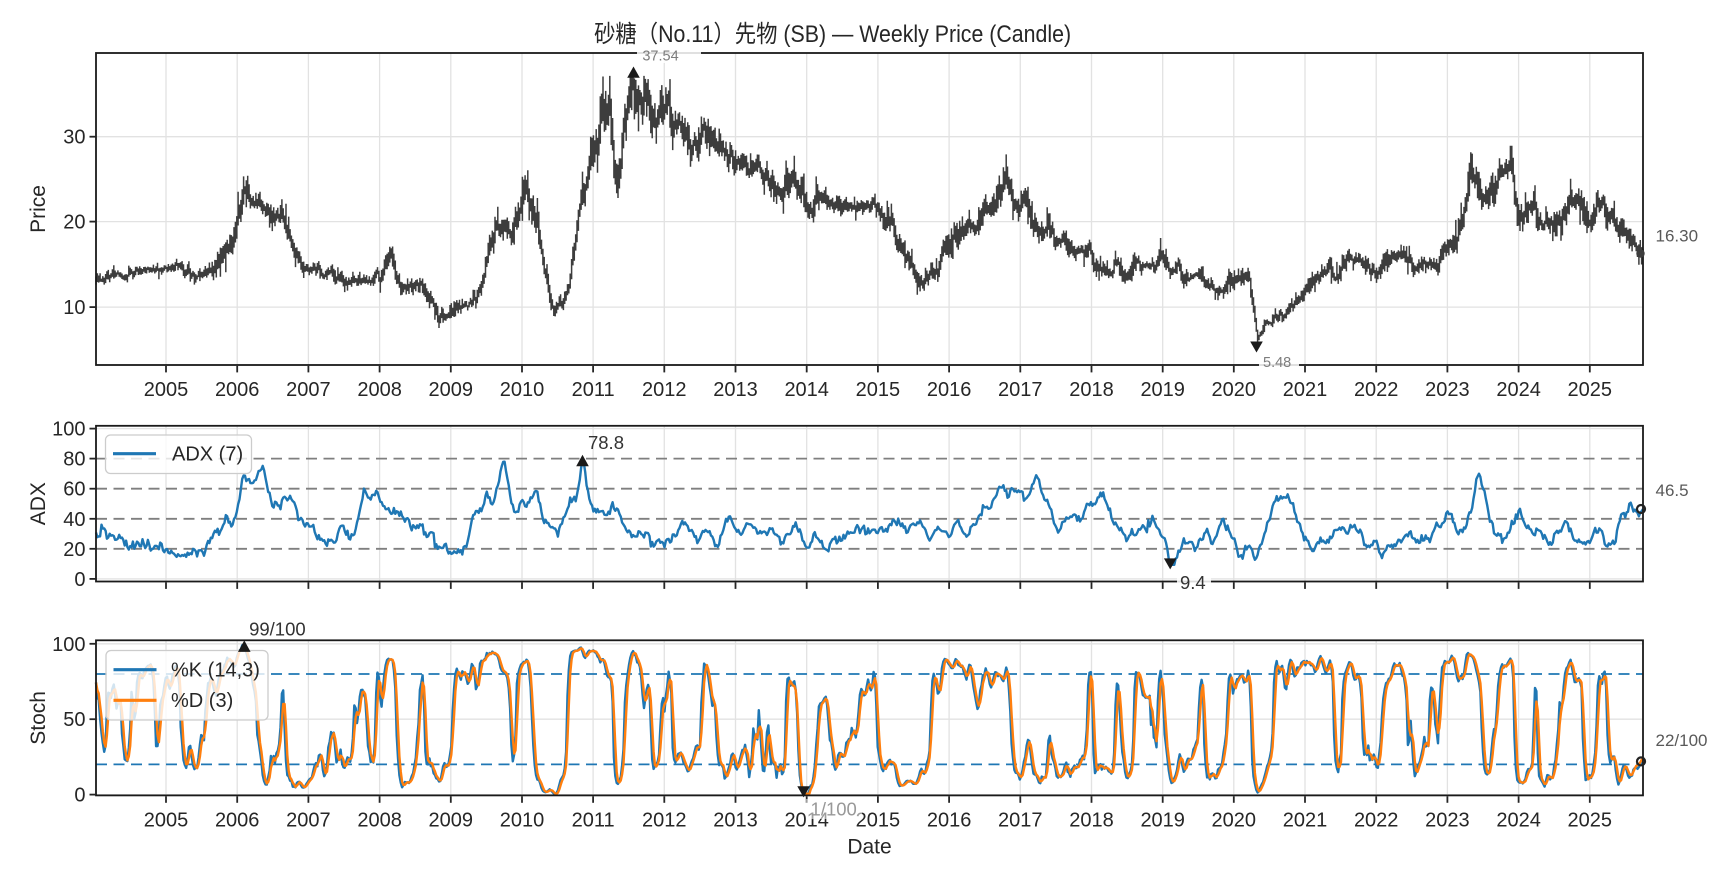  What do you see at coordinates (1672, 490) in the screenshot?
I see `svg-text: 46.5` at bounding box center [1672, 490].